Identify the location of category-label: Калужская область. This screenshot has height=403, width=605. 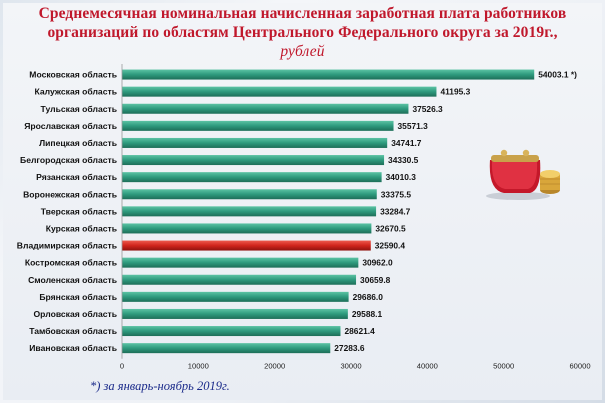
(76, 92).